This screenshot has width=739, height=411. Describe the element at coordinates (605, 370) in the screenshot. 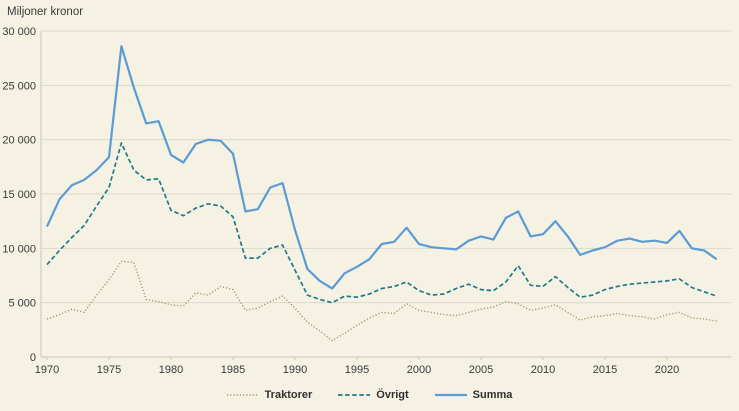

I see `x-tick-label-2015: 2015` at that location.